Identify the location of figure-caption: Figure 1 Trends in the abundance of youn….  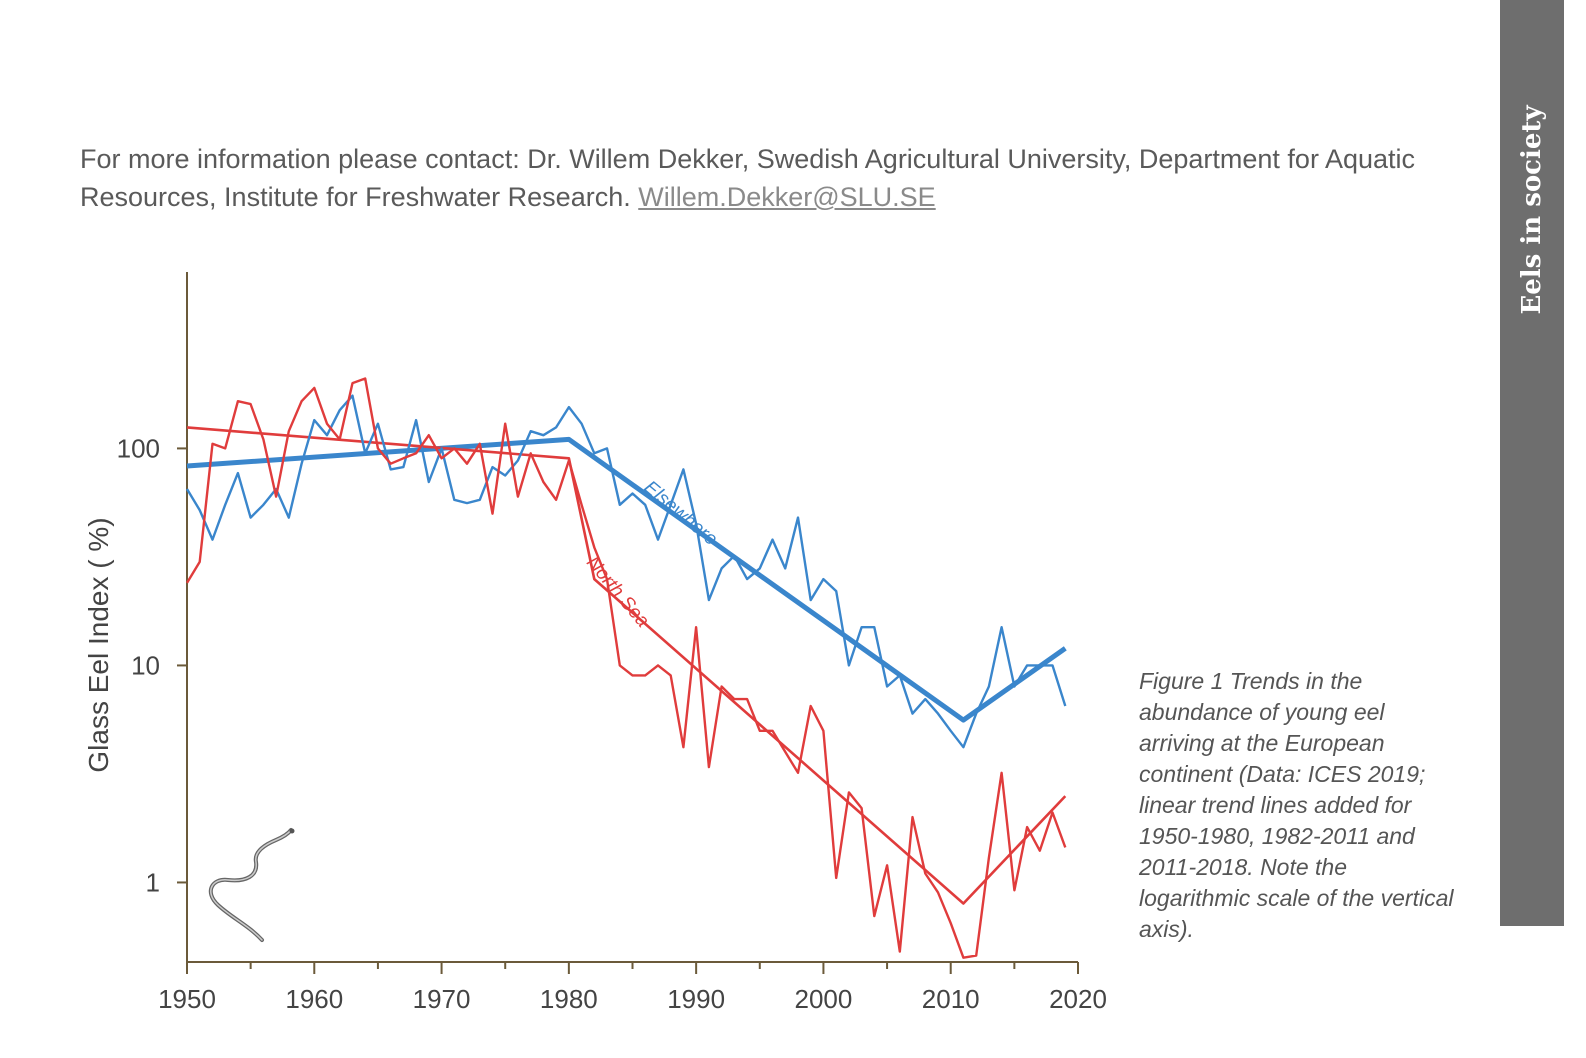
(1296, 805).